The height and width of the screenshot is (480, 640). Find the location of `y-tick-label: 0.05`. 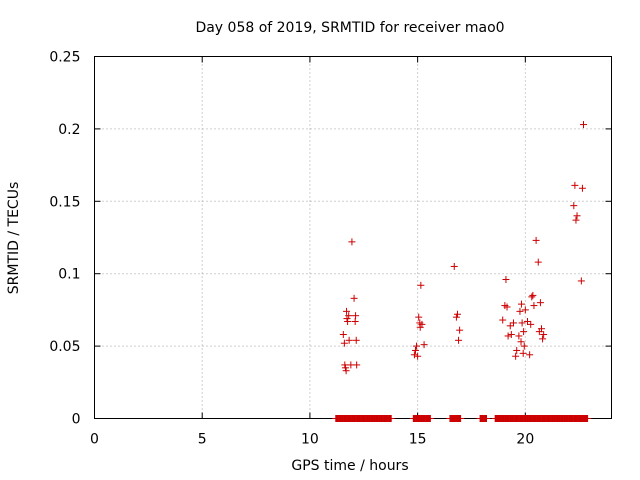

y-tick-label: 0.05 is located at coordinates (64, 347).